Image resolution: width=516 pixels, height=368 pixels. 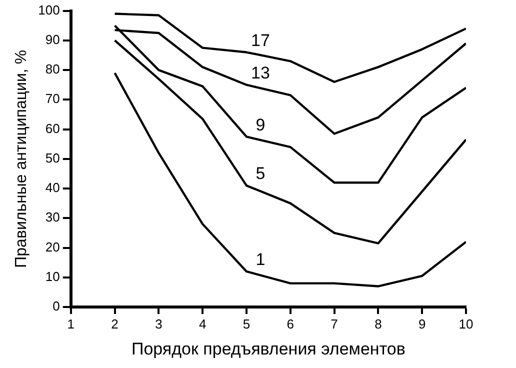 What do you see at coordinates (52, 158) in the screenshot?
I see `y-tick-label: 50` at bounding box center [52, 158].